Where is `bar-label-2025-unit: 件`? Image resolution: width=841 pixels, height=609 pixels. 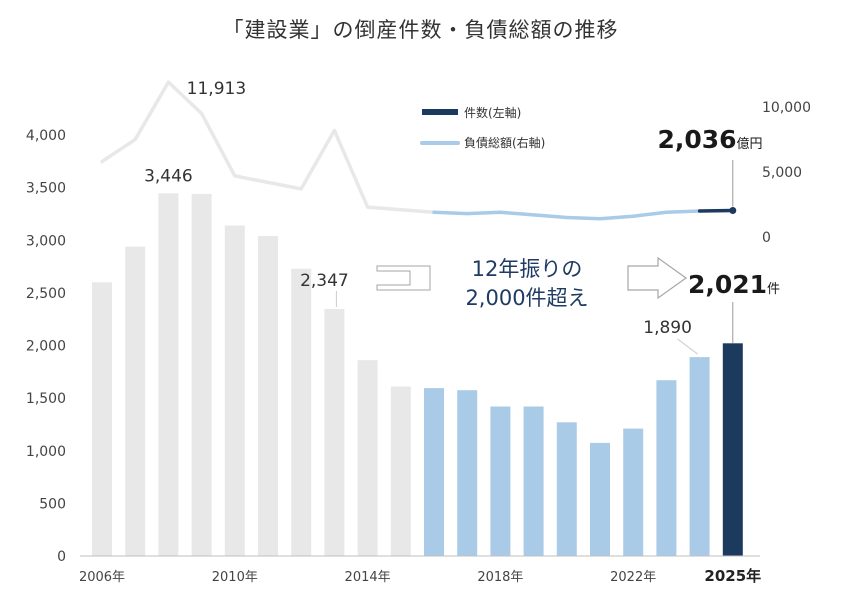 bar-label-2025-unit: 件 is located at coordinates (773, 289).